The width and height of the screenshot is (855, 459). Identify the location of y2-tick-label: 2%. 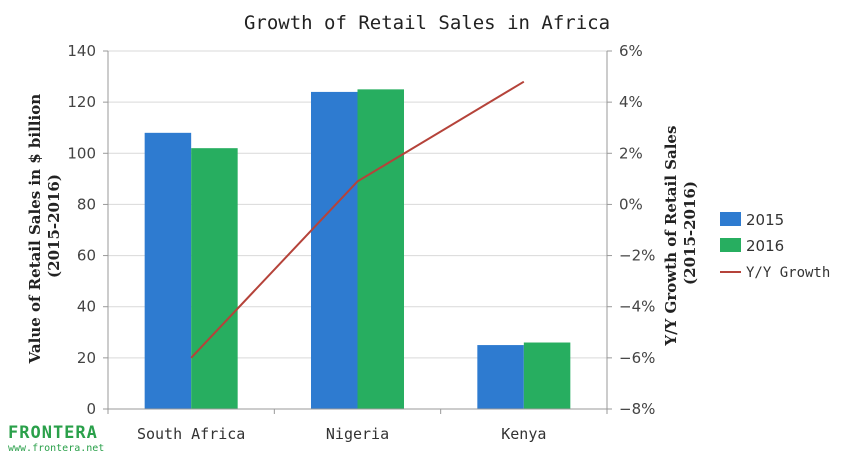
(631, 153).